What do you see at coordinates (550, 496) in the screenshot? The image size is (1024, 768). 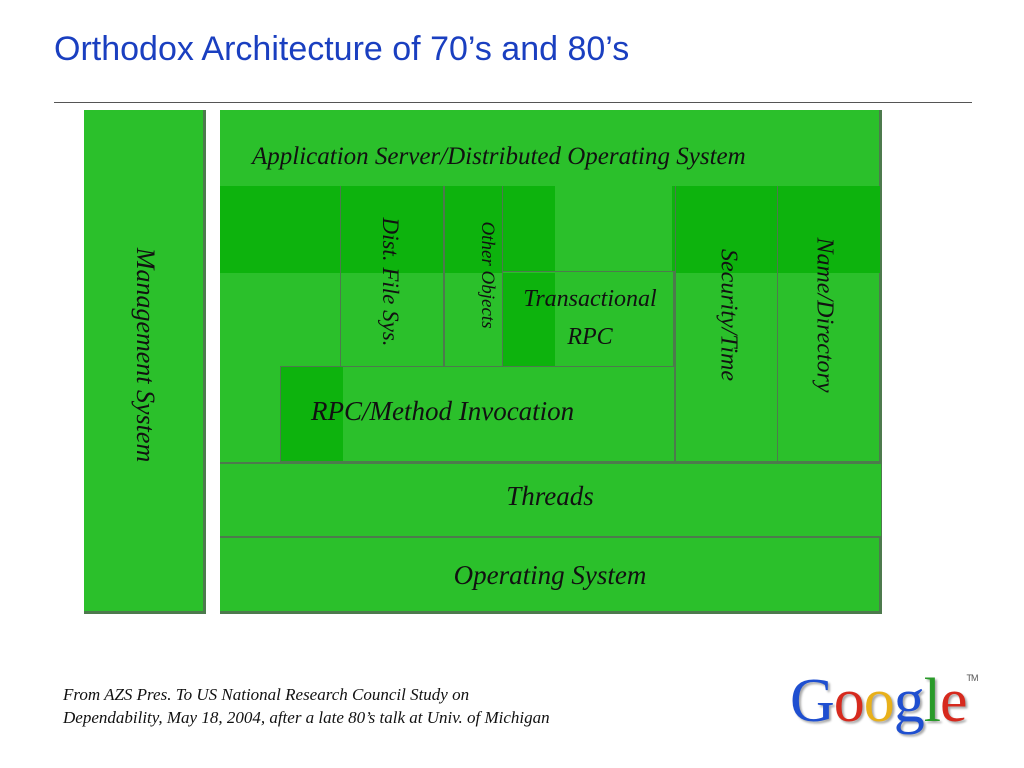 I see `threads-label: Threads` at bounding box center [550, 496].